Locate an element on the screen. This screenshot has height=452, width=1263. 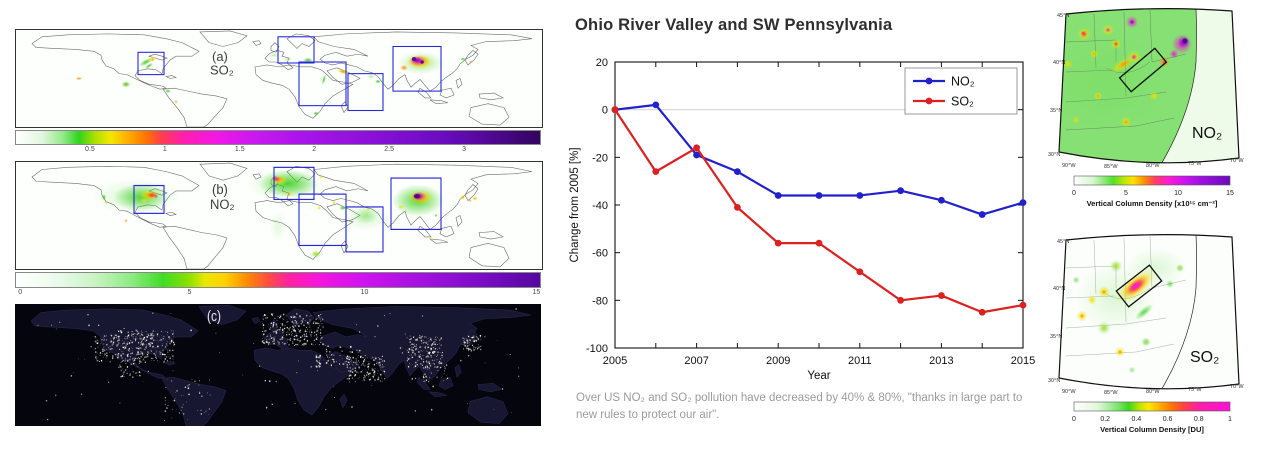
x-axis-label: Year is located at coordinates (818, 376).